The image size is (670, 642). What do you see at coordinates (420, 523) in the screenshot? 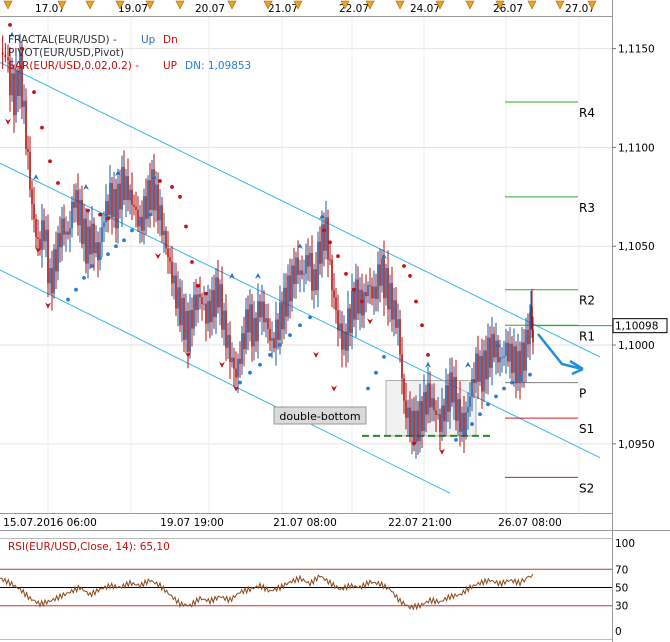
I see `bottom-date-label: 22.07 21:00` at bounding box center [420, 523].